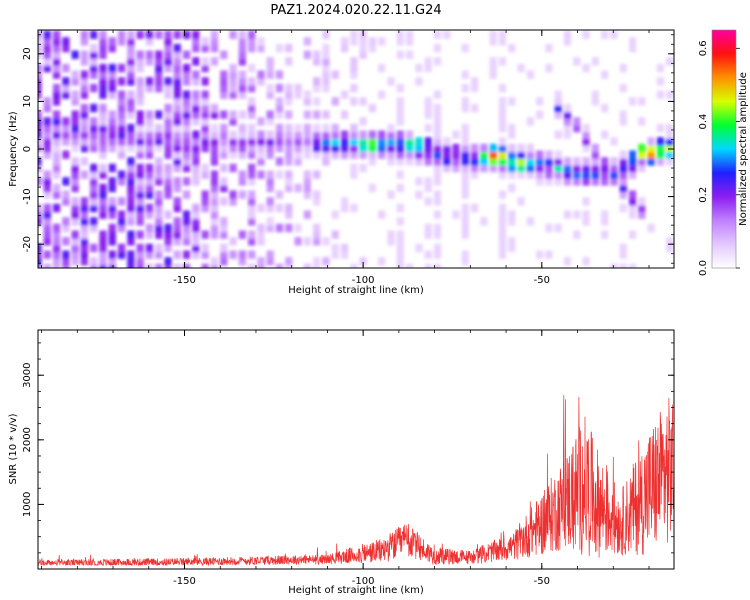 The height and width of the screenshot is (600, 750). I want to click on y-tick-label: 20, so click(27, 53).